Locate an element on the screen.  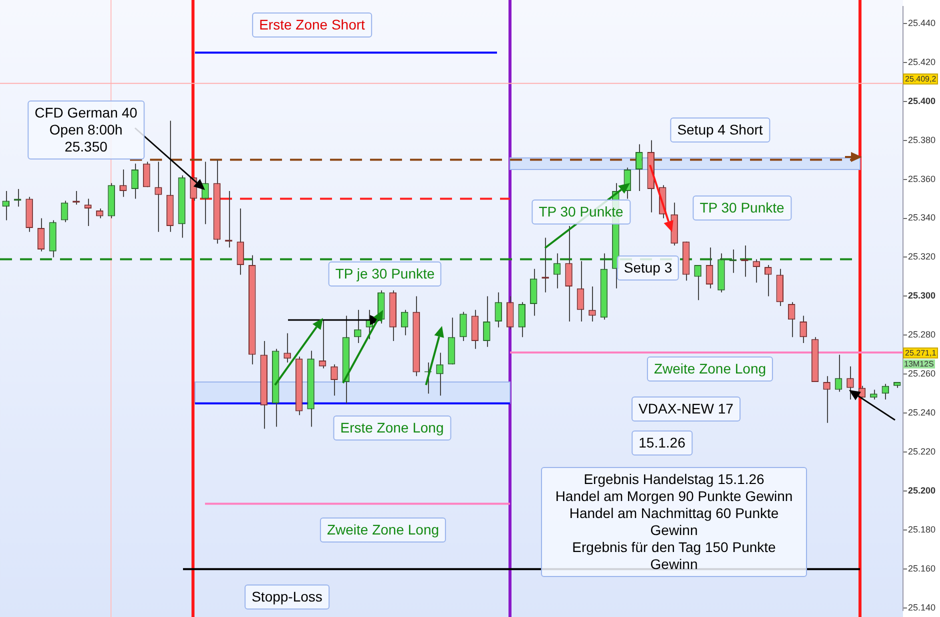
y-tick-label: 25.340 is located at coordinates (922, 217).